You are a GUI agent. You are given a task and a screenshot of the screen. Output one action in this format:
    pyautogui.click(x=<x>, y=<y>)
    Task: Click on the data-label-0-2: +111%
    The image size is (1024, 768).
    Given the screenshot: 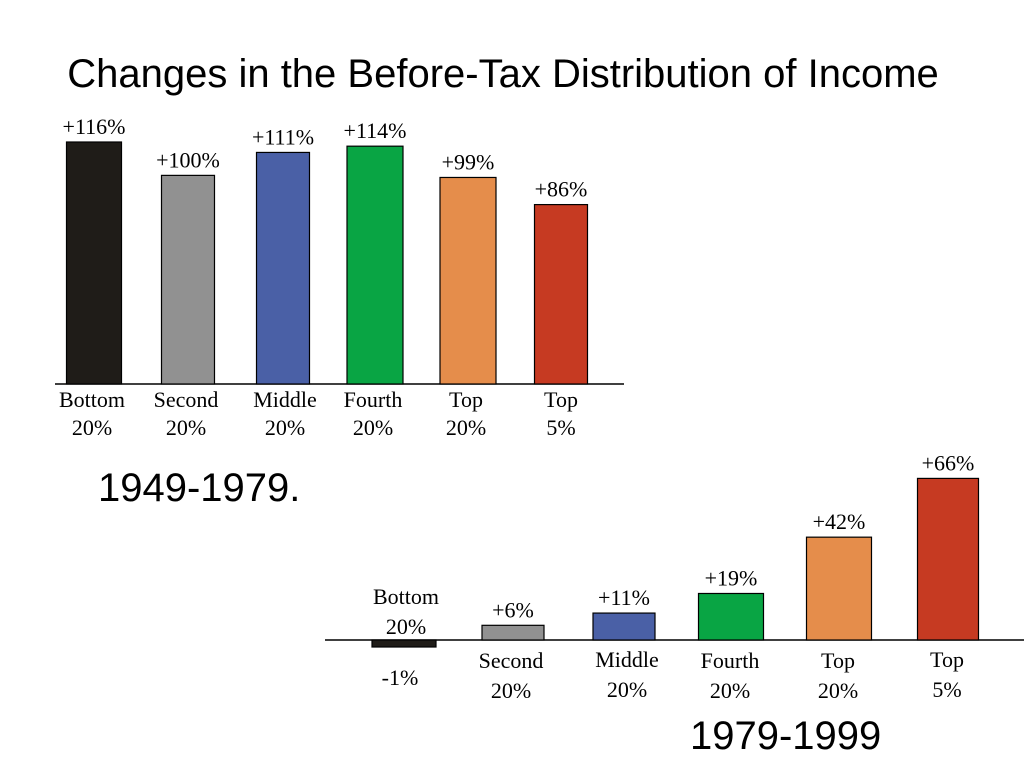 What is the action you would take?
    pyautogui.click(x=283, y=136)
    